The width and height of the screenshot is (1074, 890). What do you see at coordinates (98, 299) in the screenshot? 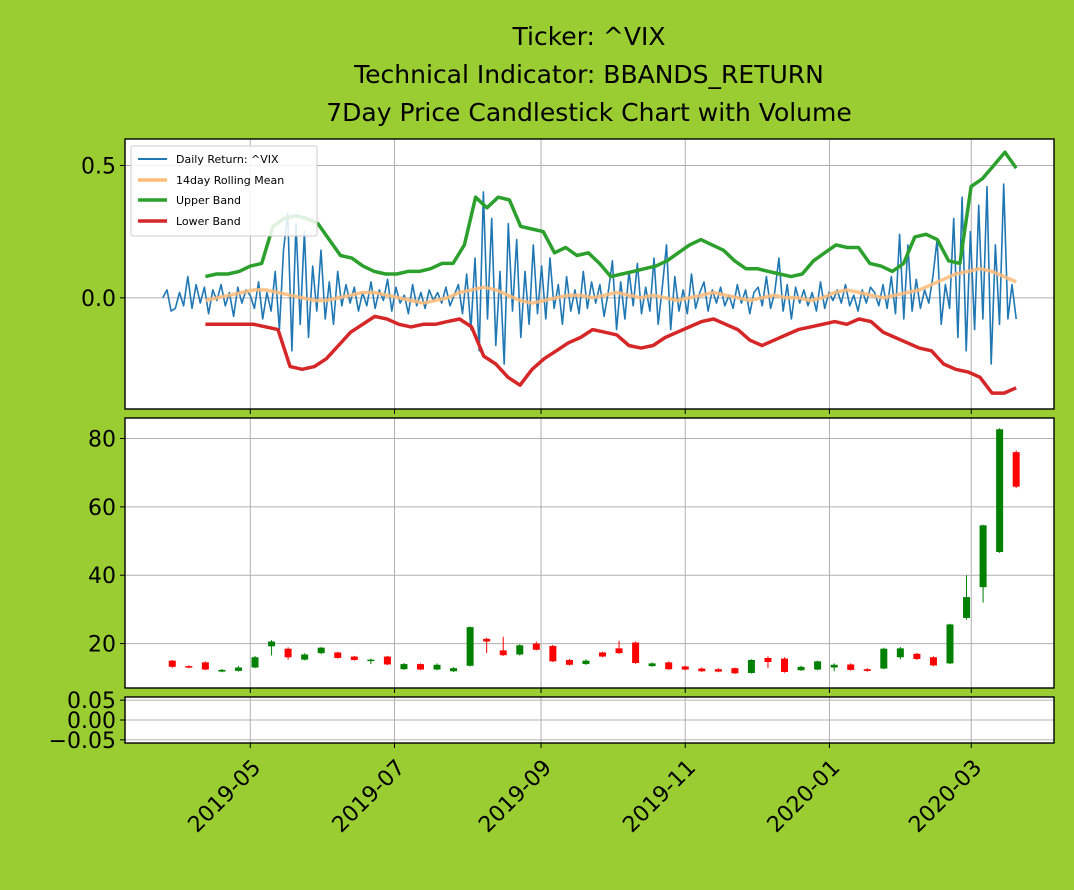
I see `y-tick-label: 0.0` at bounding box center [98, 299].